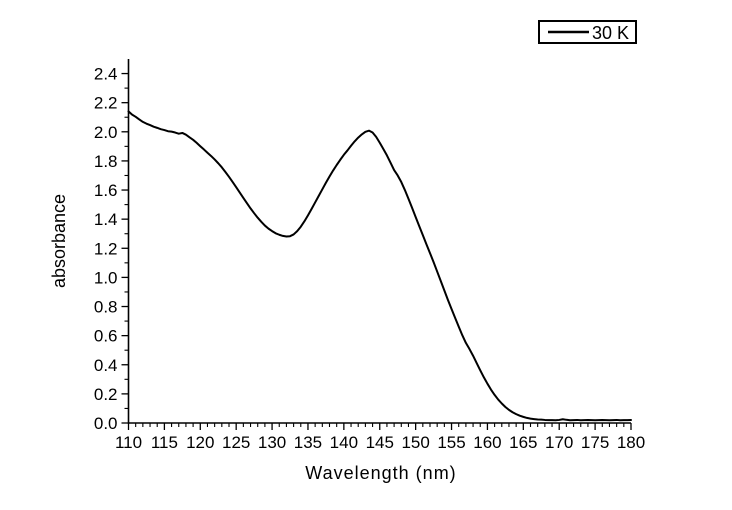 The width and height of the screenshot is (732, 510). Describe the element at coordinates (587, 32) in the screenshot. I see `legend: 30 K` at that location.